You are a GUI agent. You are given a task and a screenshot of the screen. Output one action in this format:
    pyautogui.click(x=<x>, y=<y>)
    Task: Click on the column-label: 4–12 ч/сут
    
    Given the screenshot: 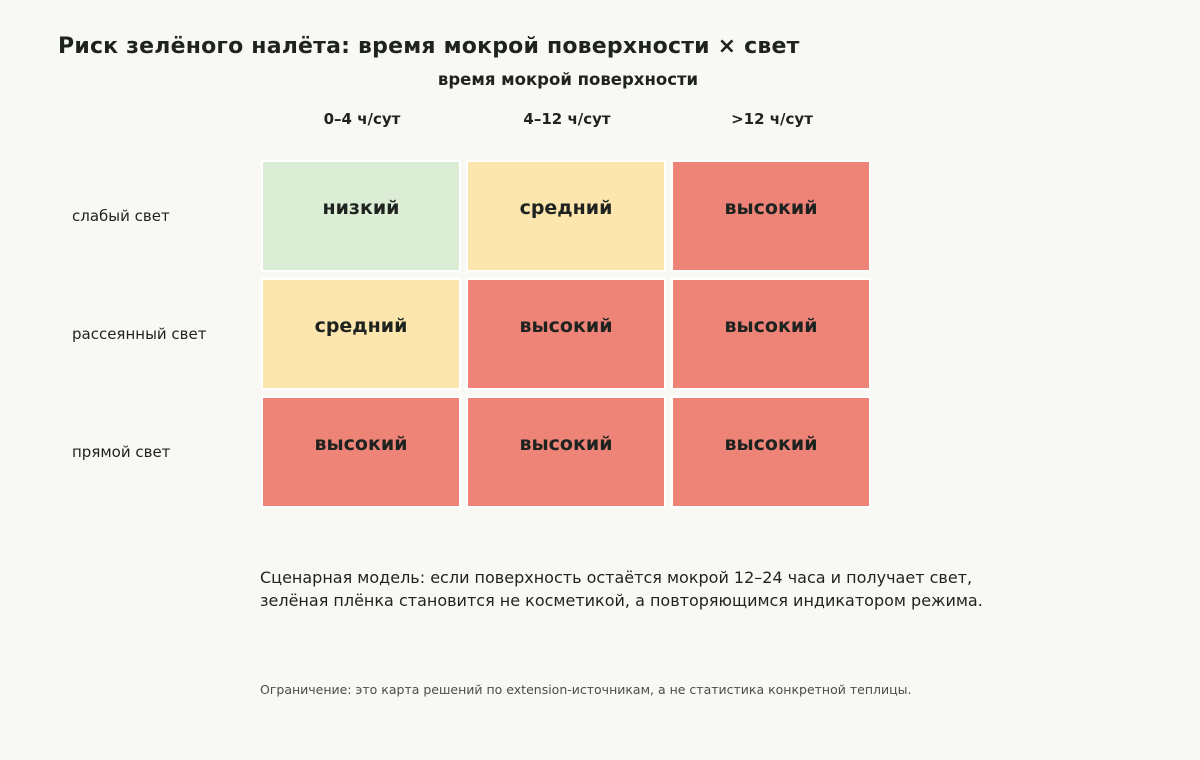 What is the action you would take?
    pyautogui.click(x=567, y=119)
    